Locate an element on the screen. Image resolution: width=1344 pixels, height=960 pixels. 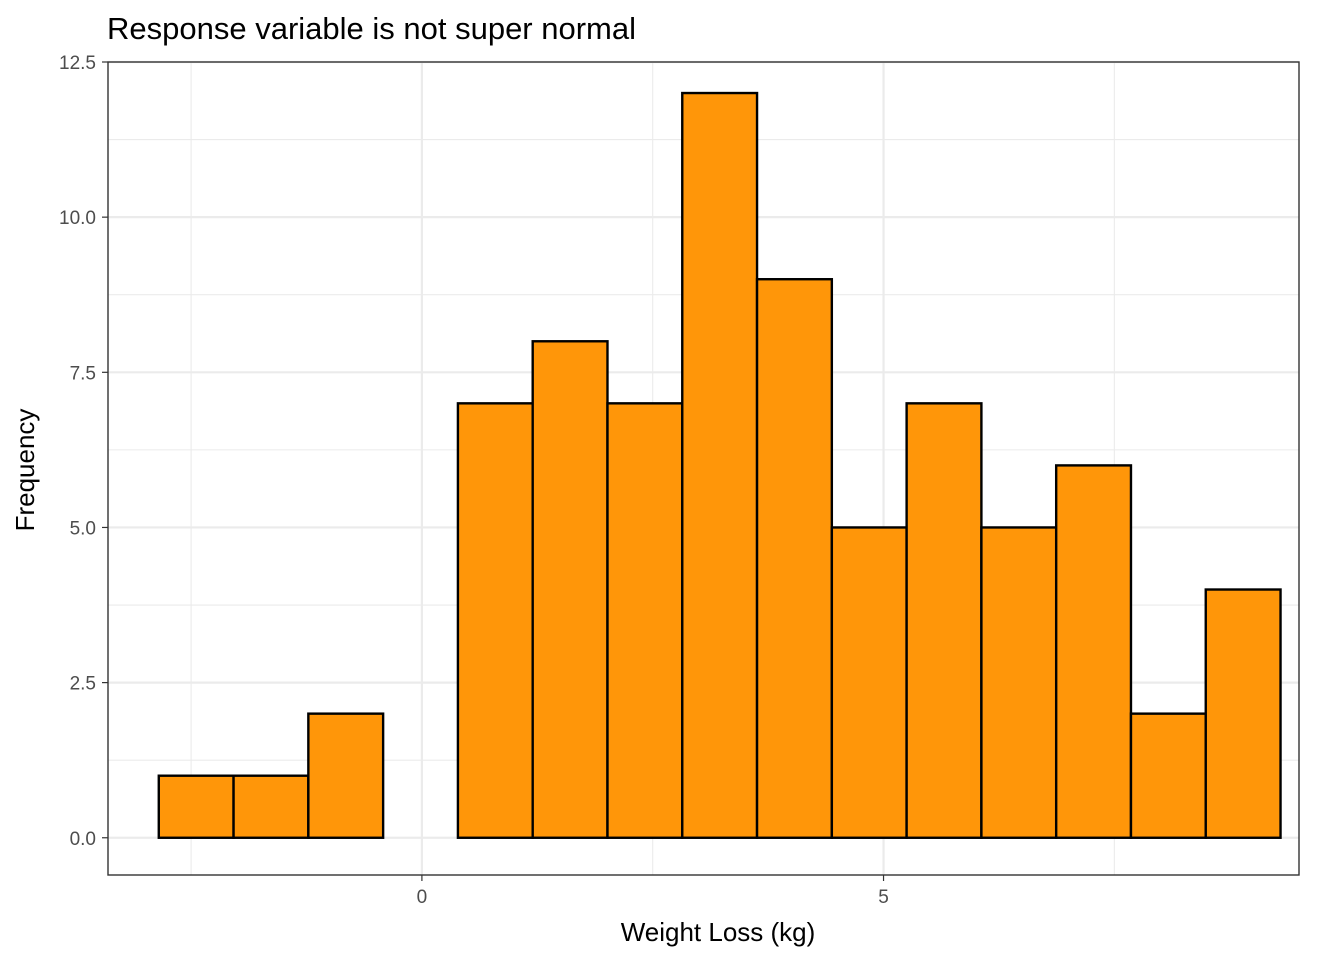
y-axis-title: Frequency is located at coordinates (25, 470).